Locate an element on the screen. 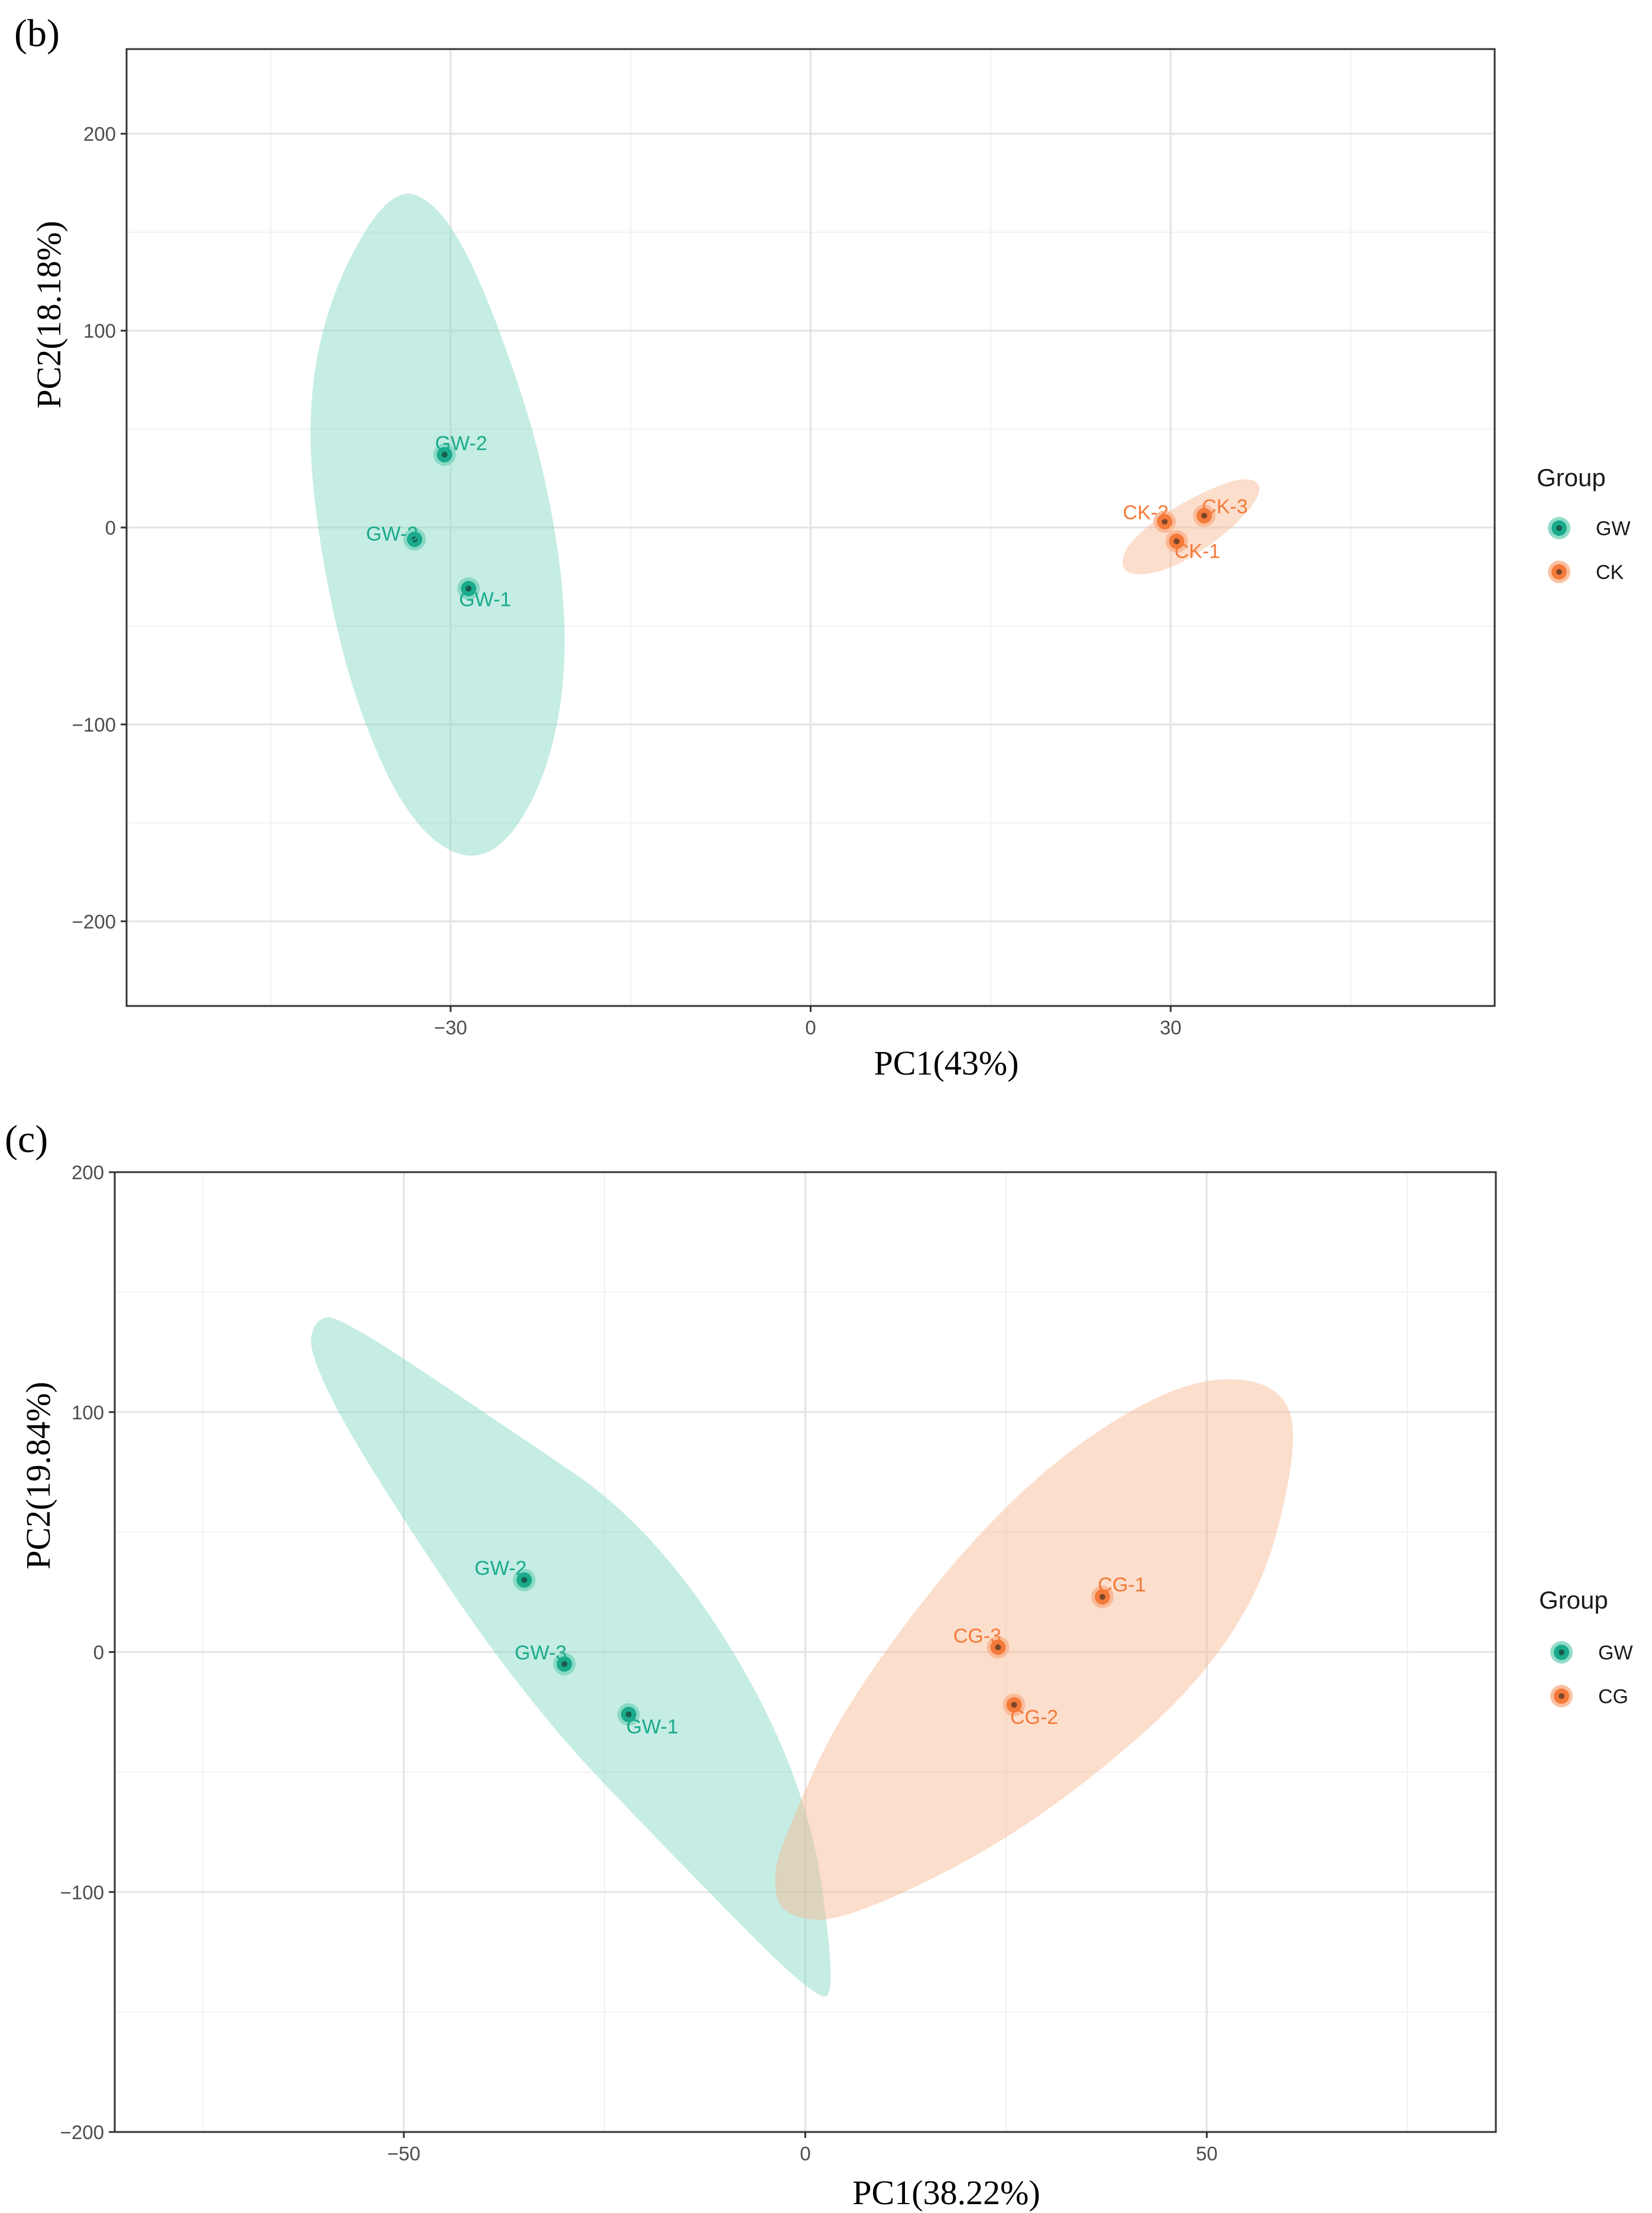  panel-b-point-labels: GW-2 GW-3 GW-1 CK-2 CK-3 CK-1 is located at coordinates (807, 521).